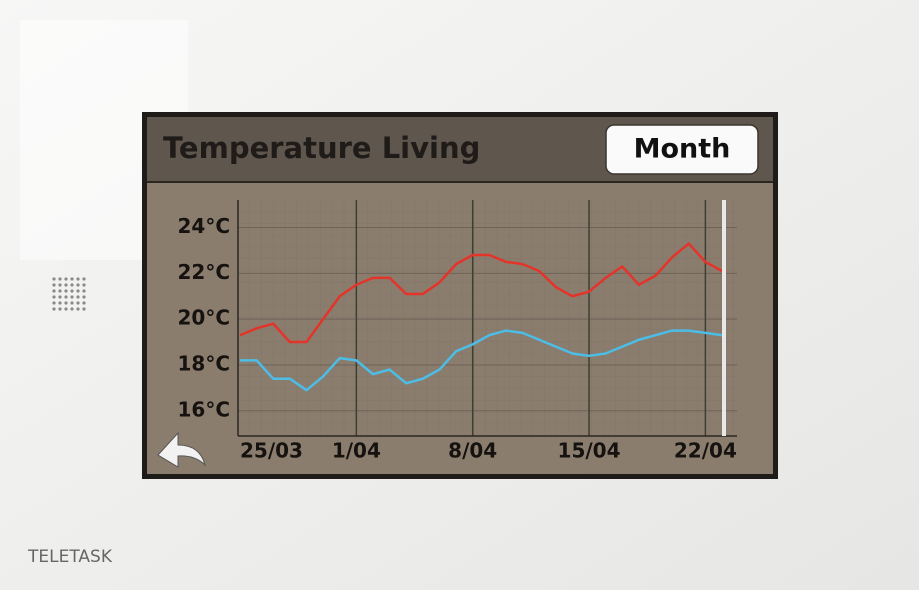 Image resolution: width=919 pixels, height=590 pixels. Describe the element at coordinates (181, 449) in the screenshot. I see `back-button` at that location.